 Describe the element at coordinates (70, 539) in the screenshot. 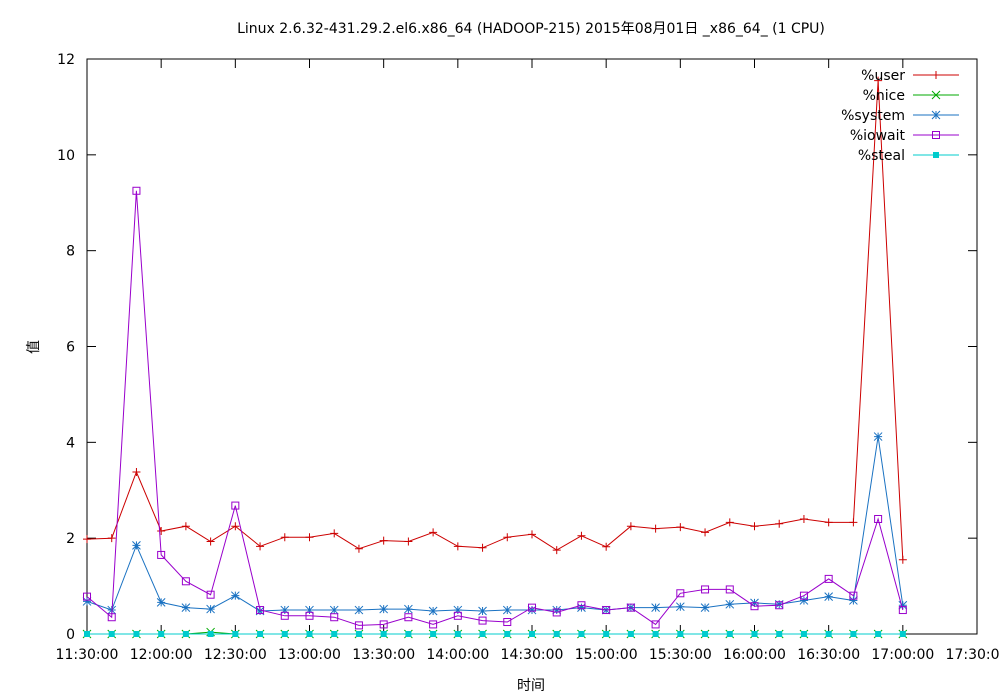

I see `y-tick-label: 2` at that location.